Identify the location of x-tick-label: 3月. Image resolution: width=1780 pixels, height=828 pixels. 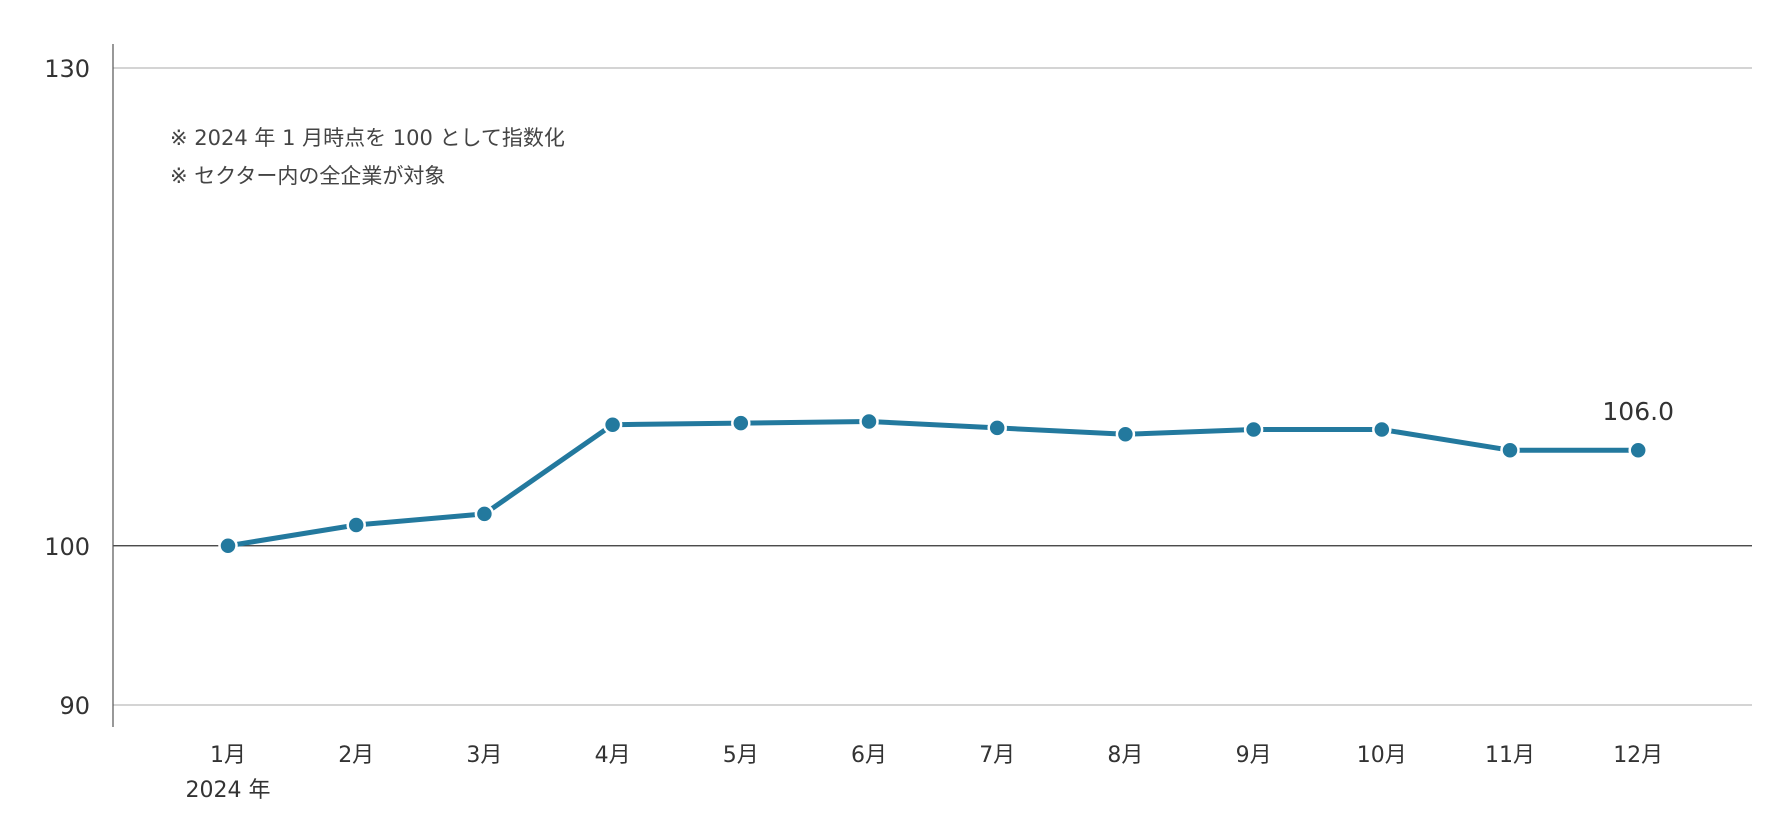
(484, 755).